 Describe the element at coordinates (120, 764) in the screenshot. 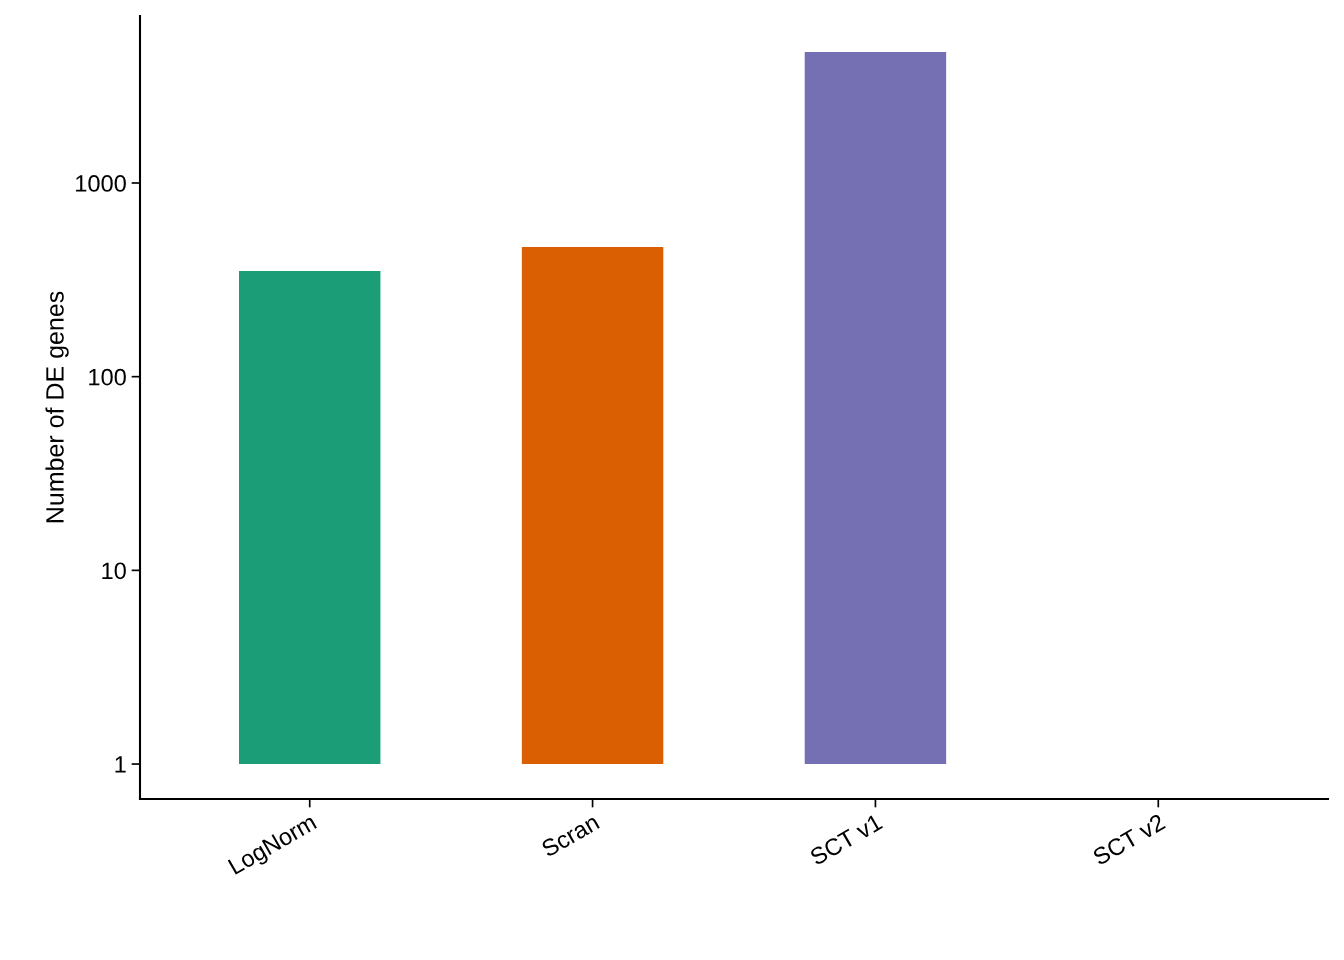

I see `y-tick-label: 1` at that location.